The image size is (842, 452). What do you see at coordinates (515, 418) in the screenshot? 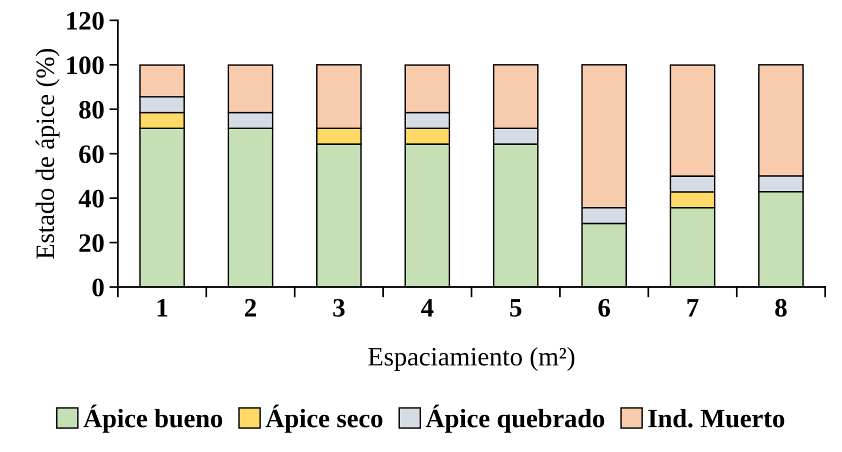
I see `legend-label: Ápice quebrado` at bounding box center [515, 418].